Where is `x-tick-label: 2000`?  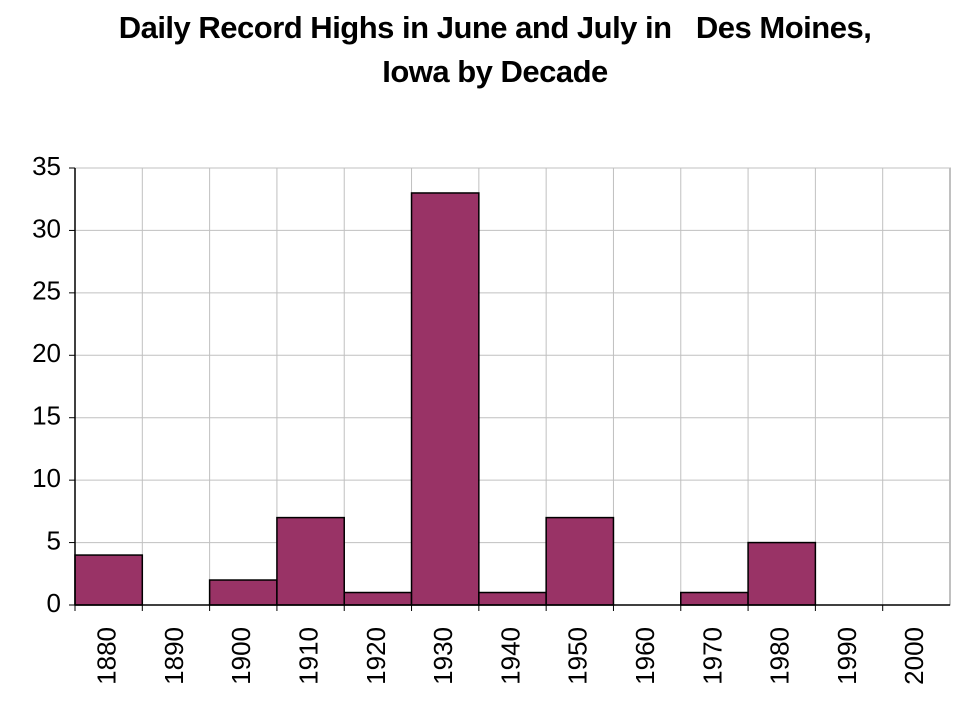
x-tick-label: 2000 is located at coordinates (914, 656).